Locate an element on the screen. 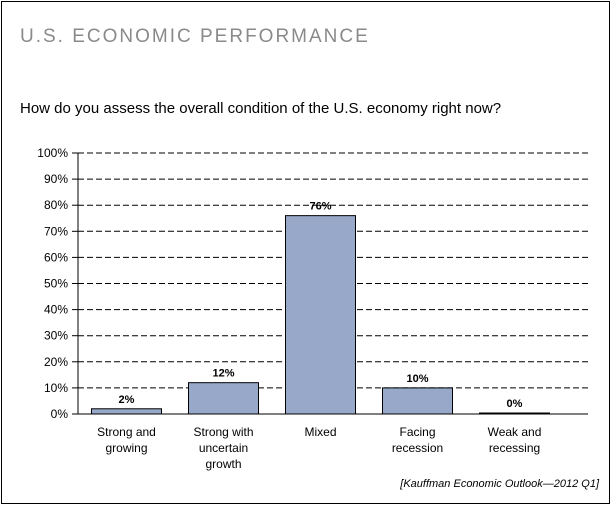  x-category-label: growing is located at coordinates (126, 448).